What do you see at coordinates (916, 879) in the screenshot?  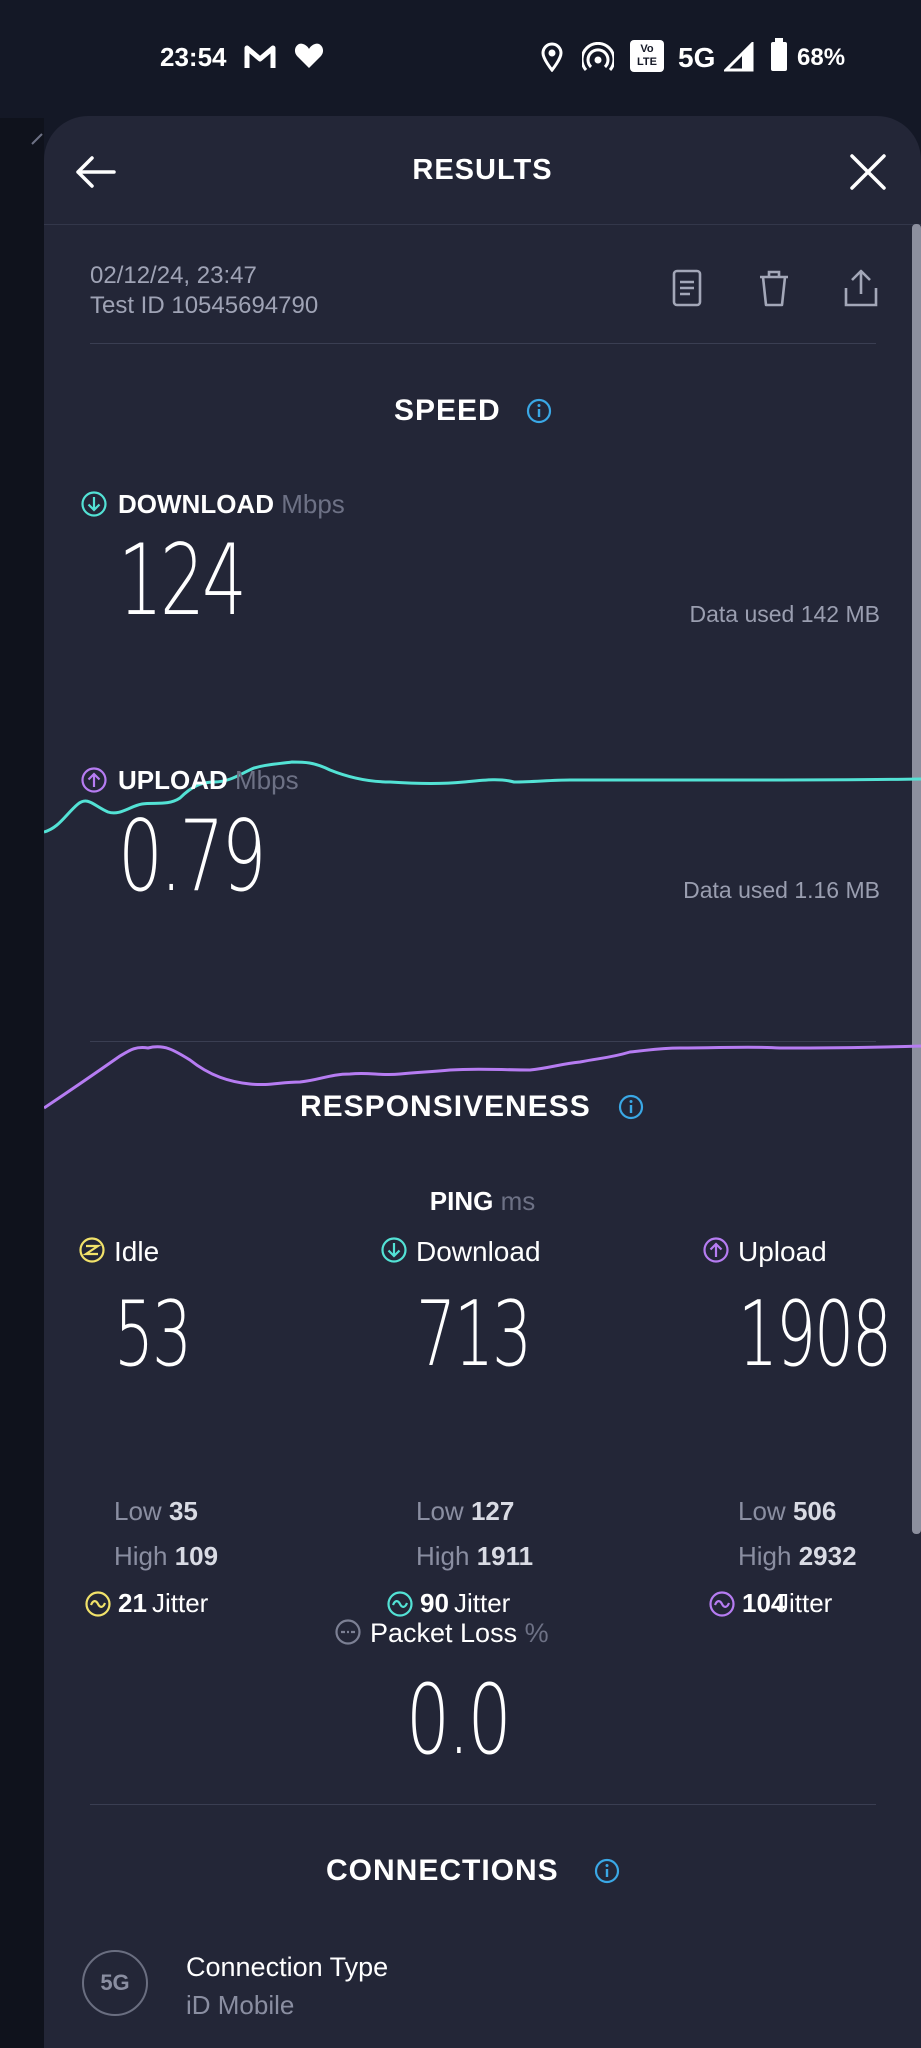 I see `scrollbar` at bounding box center [916, 879].